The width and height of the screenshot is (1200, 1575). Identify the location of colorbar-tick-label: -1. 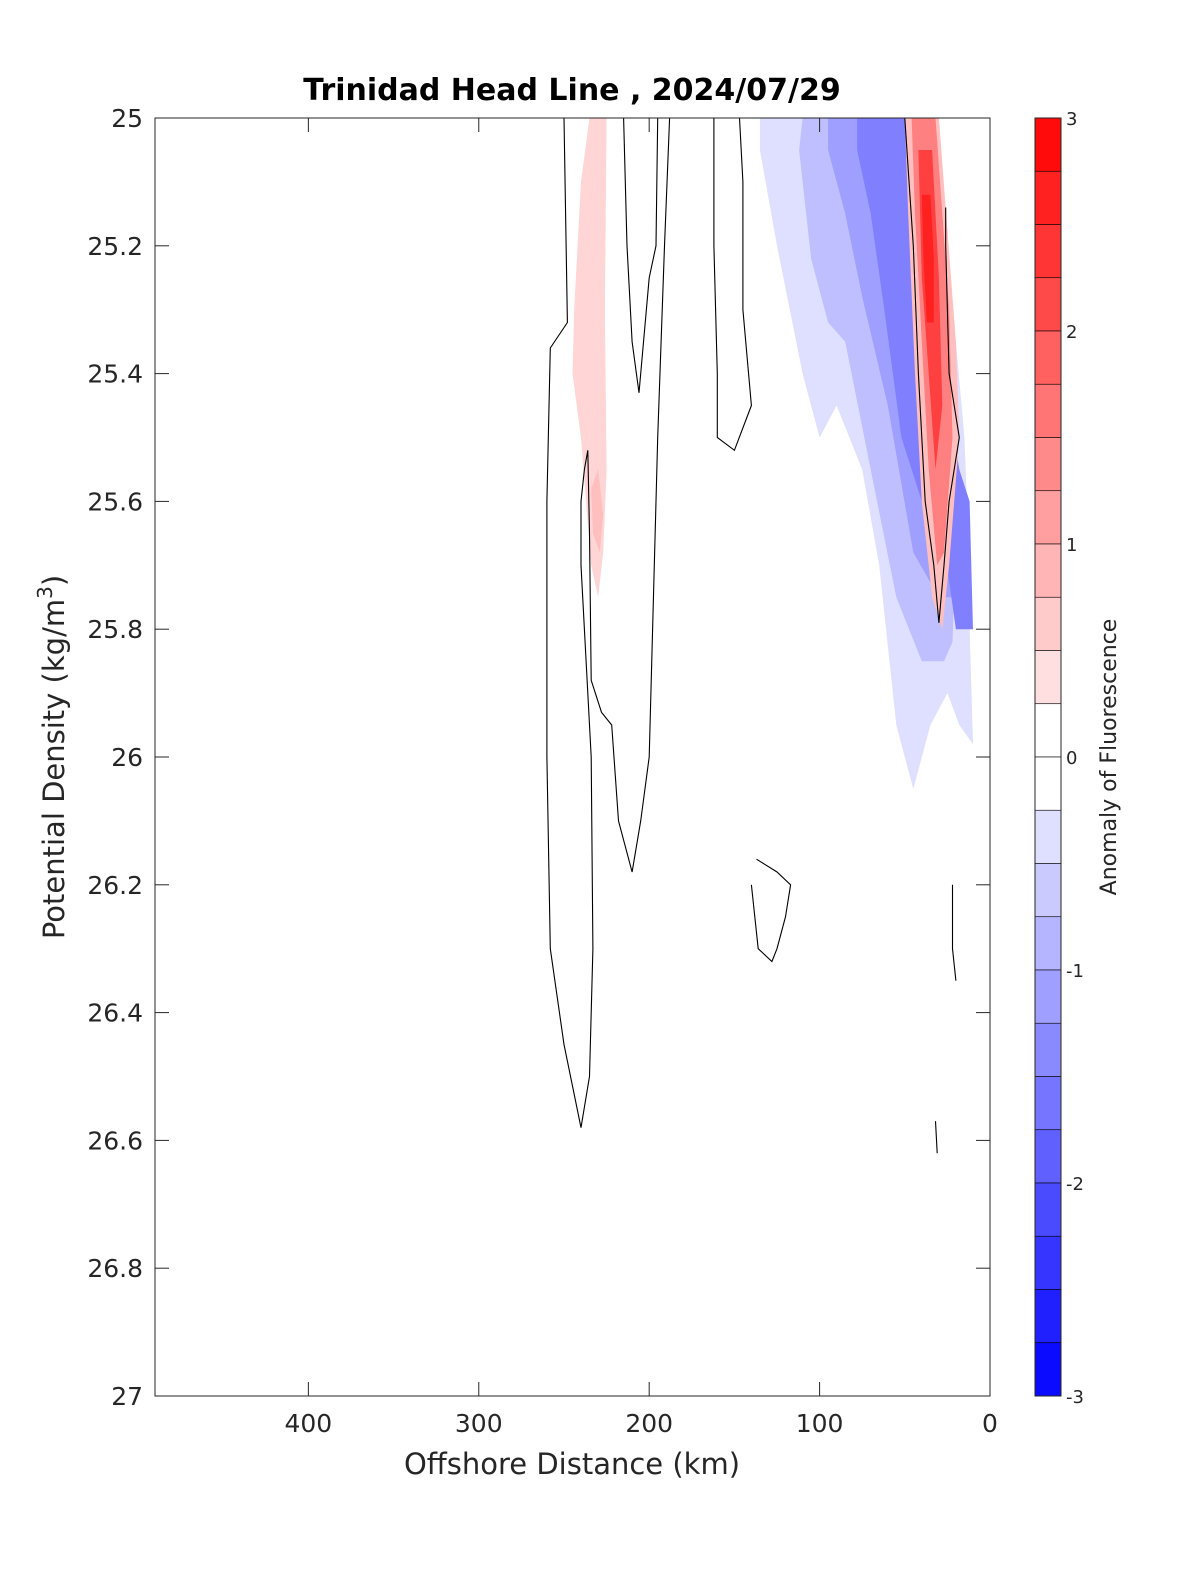
(1075, 971).